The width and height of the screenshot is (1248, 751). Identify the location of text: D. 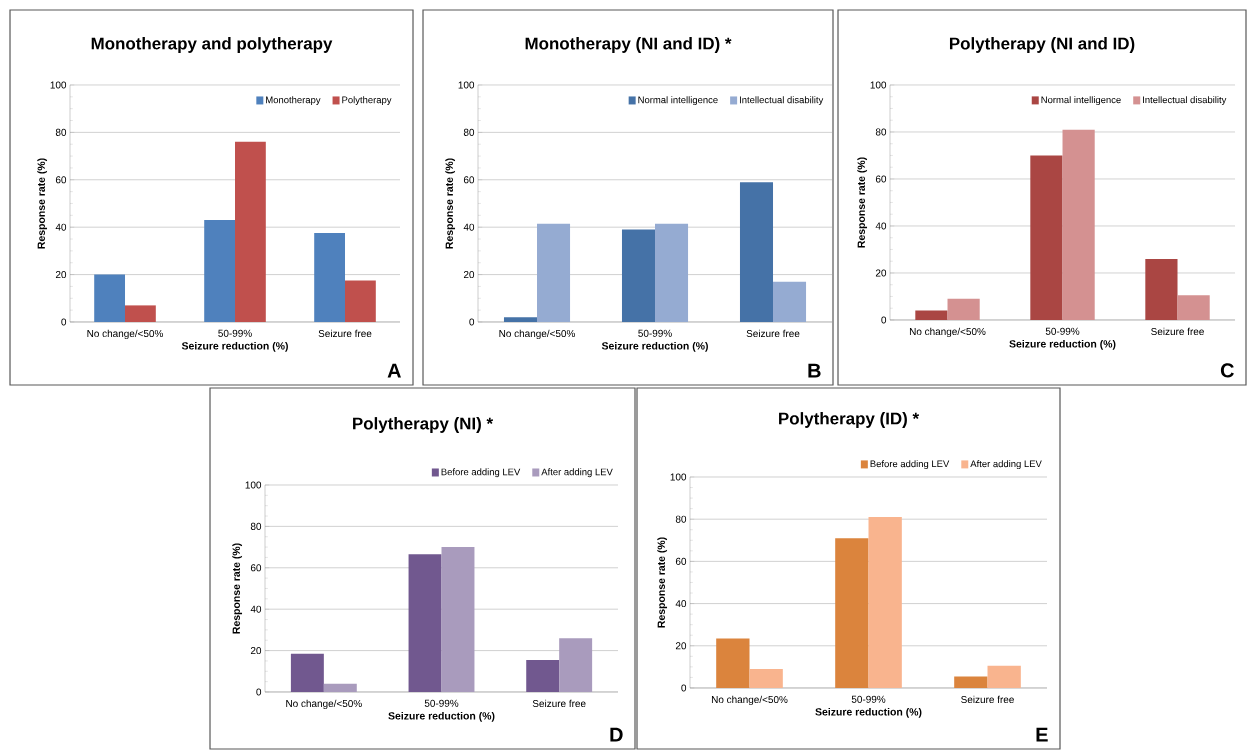
(616, 734).